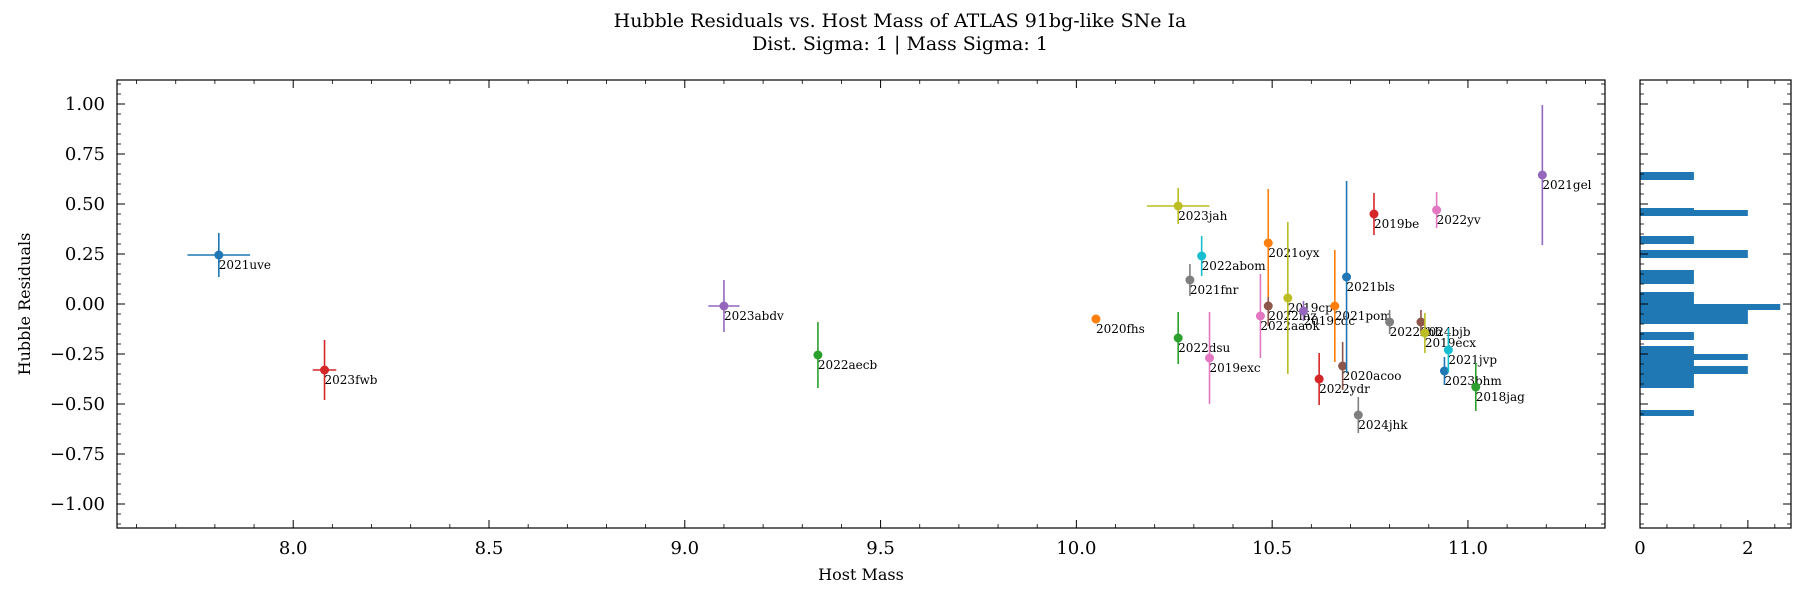  Describe the element at coordinates (1747, 548) in the screenshot. I see `hist-x-tick-label: 2` at that location.